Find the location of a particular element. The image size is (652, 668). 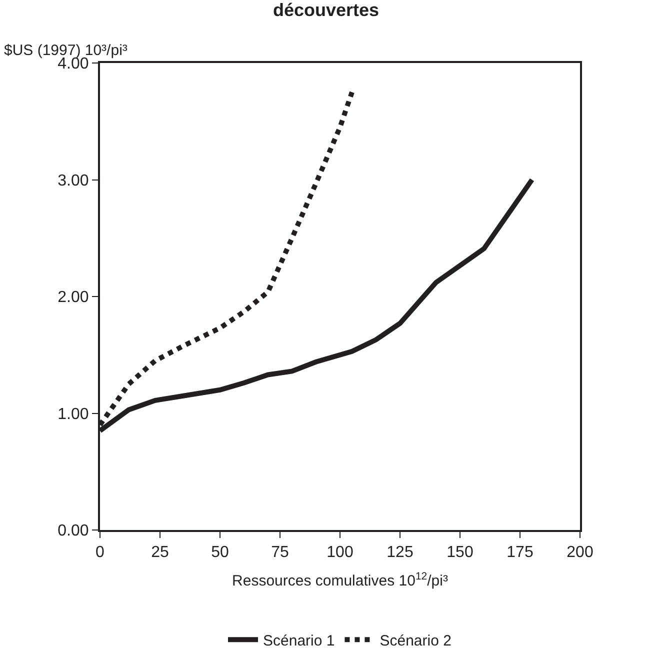

x-tick-label: 200 is located at coordinates (580, 553).